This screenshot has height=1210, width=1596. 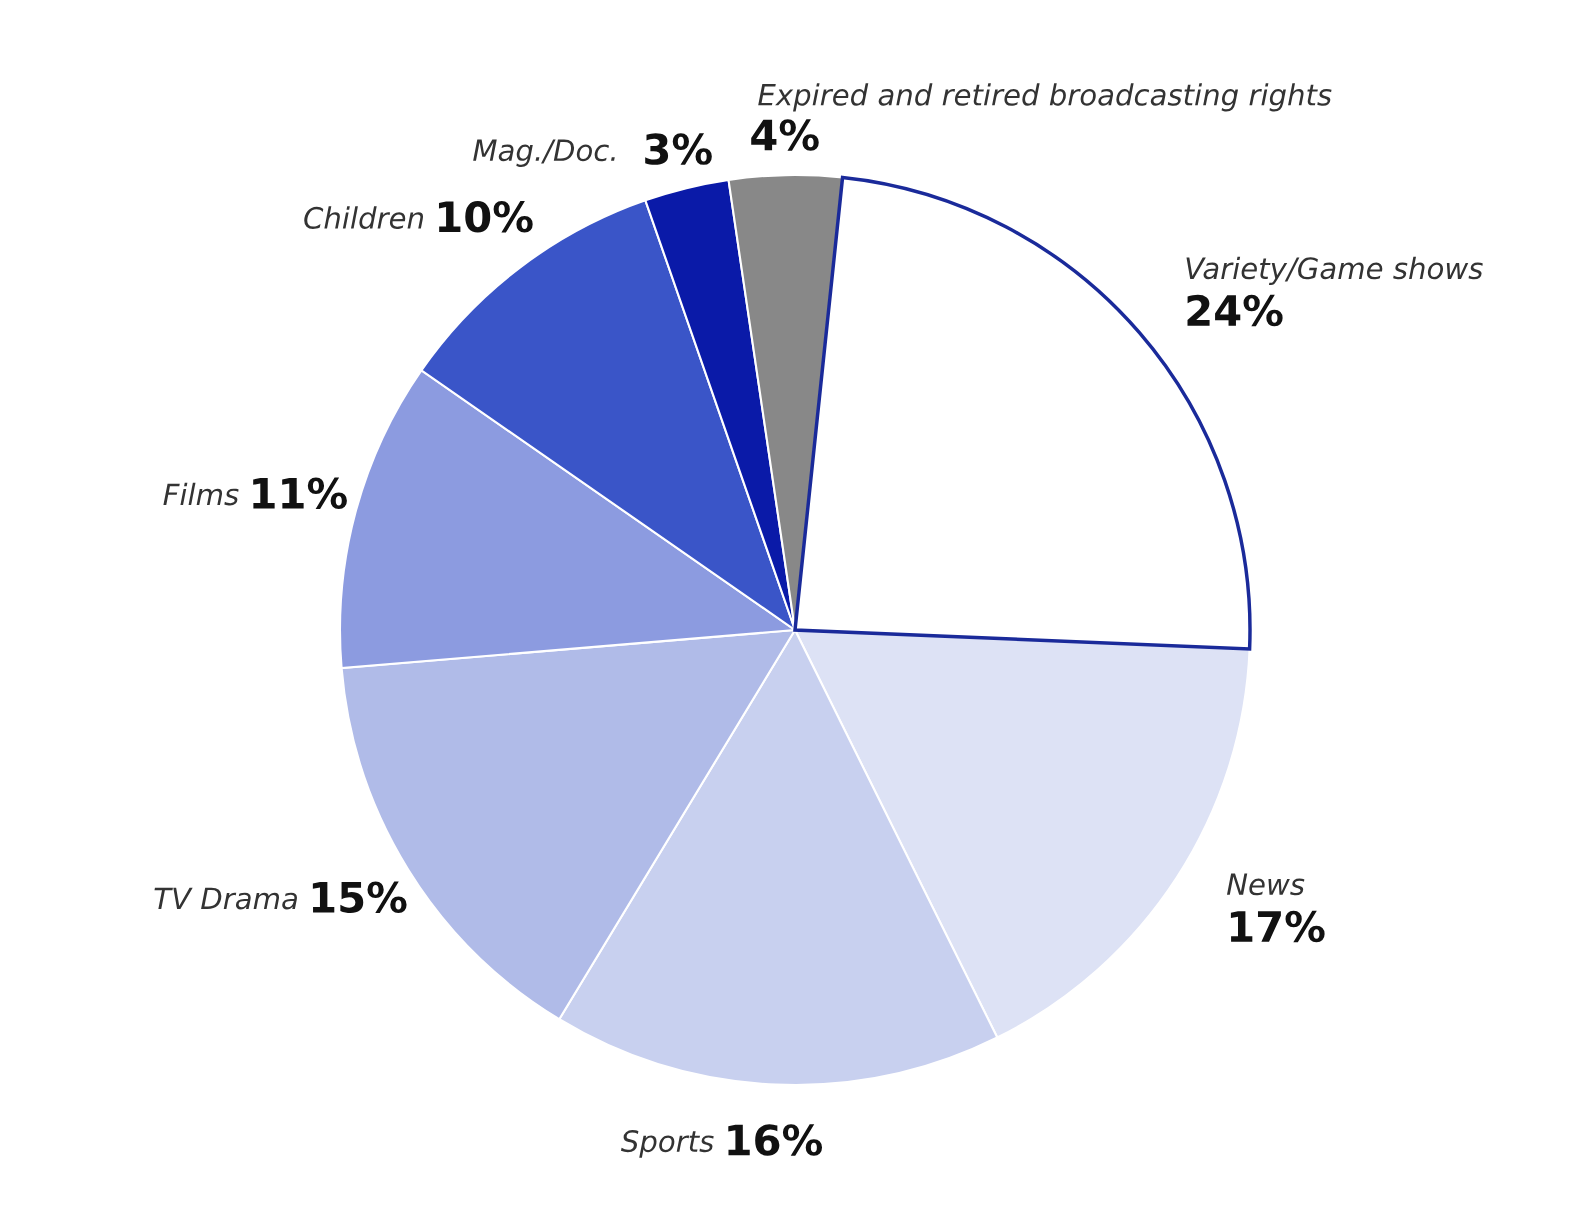 What do you see at coordinates (485, 217) in the screenshot?
I see `data-label: 10%` at bounding box center [485, 217].